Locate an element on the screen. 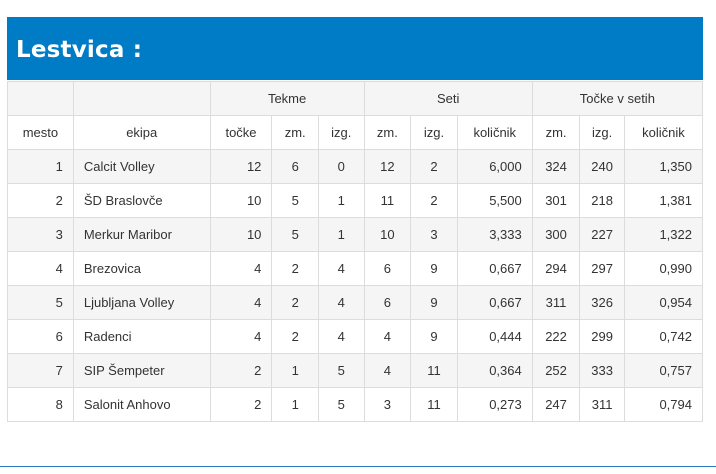 The image size is (716, 474). cell-tocke-zm: 301 is located at coordinates (556, 200).